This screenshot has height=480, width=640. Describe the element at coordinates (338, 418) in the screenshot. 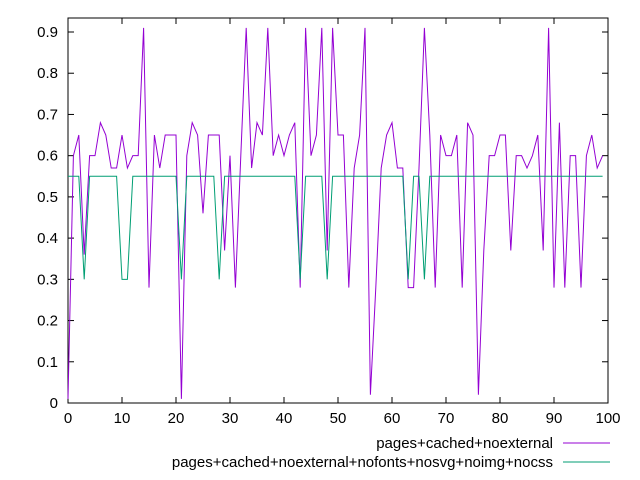

I see `x-tick-label: 50` at that location.